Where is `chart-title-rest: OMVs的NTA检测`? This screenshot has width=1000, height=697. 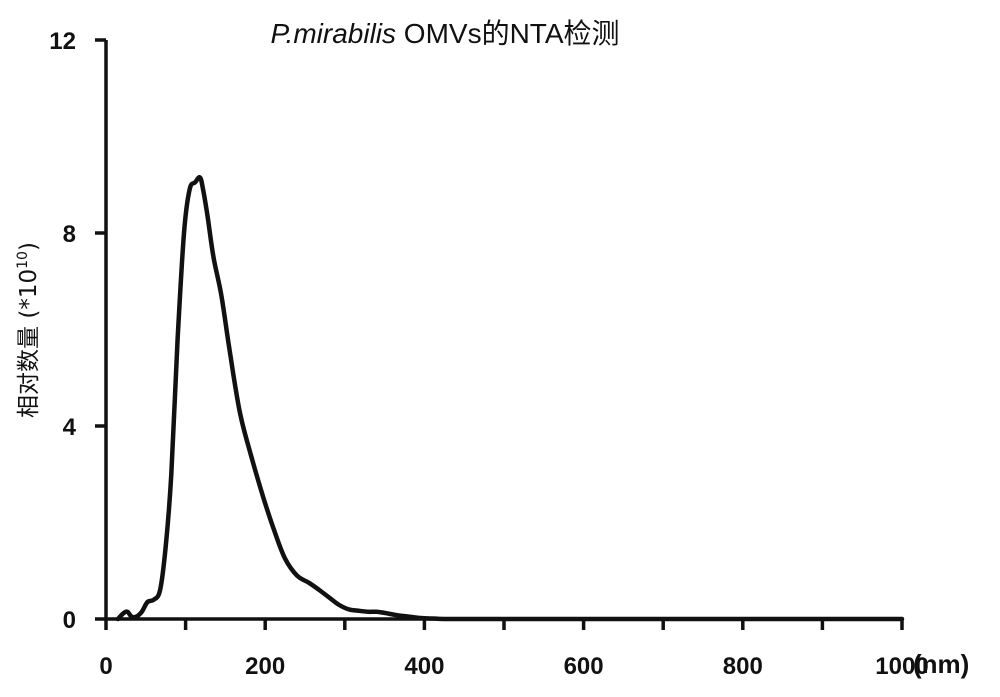 chart-title-rest: OMVs的NTA检测 is located at coordinates (507, 33).